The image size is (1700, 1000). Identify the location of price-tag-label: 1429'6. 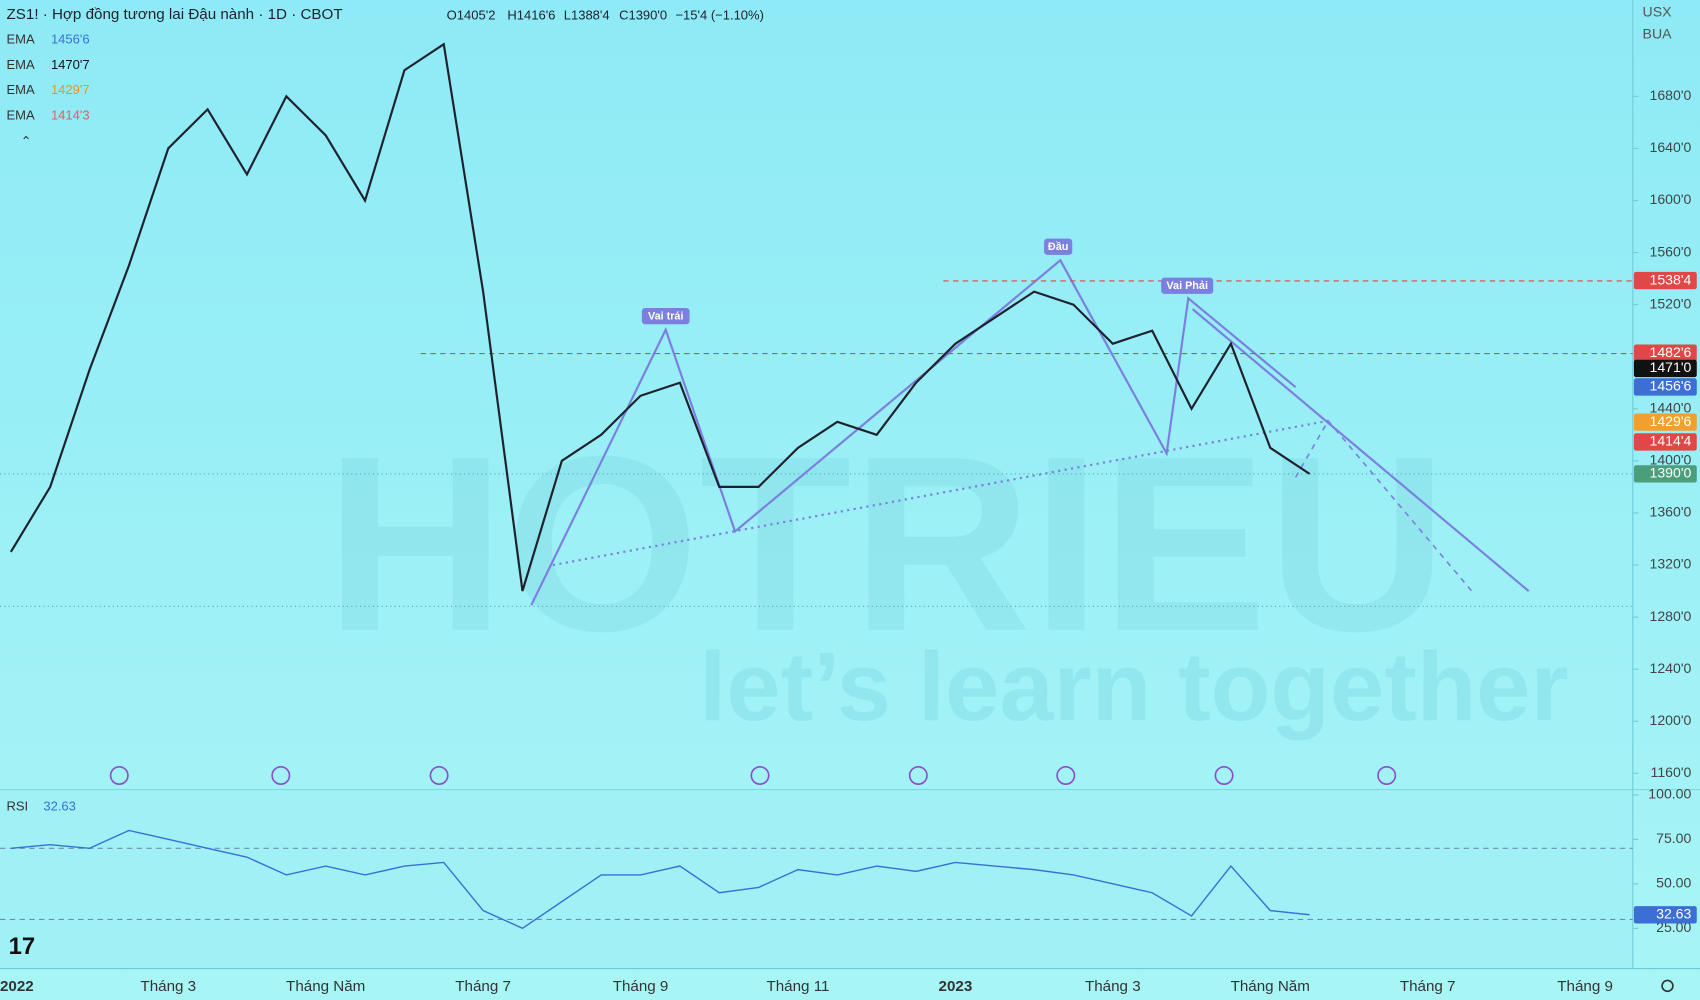
(1671, 421).